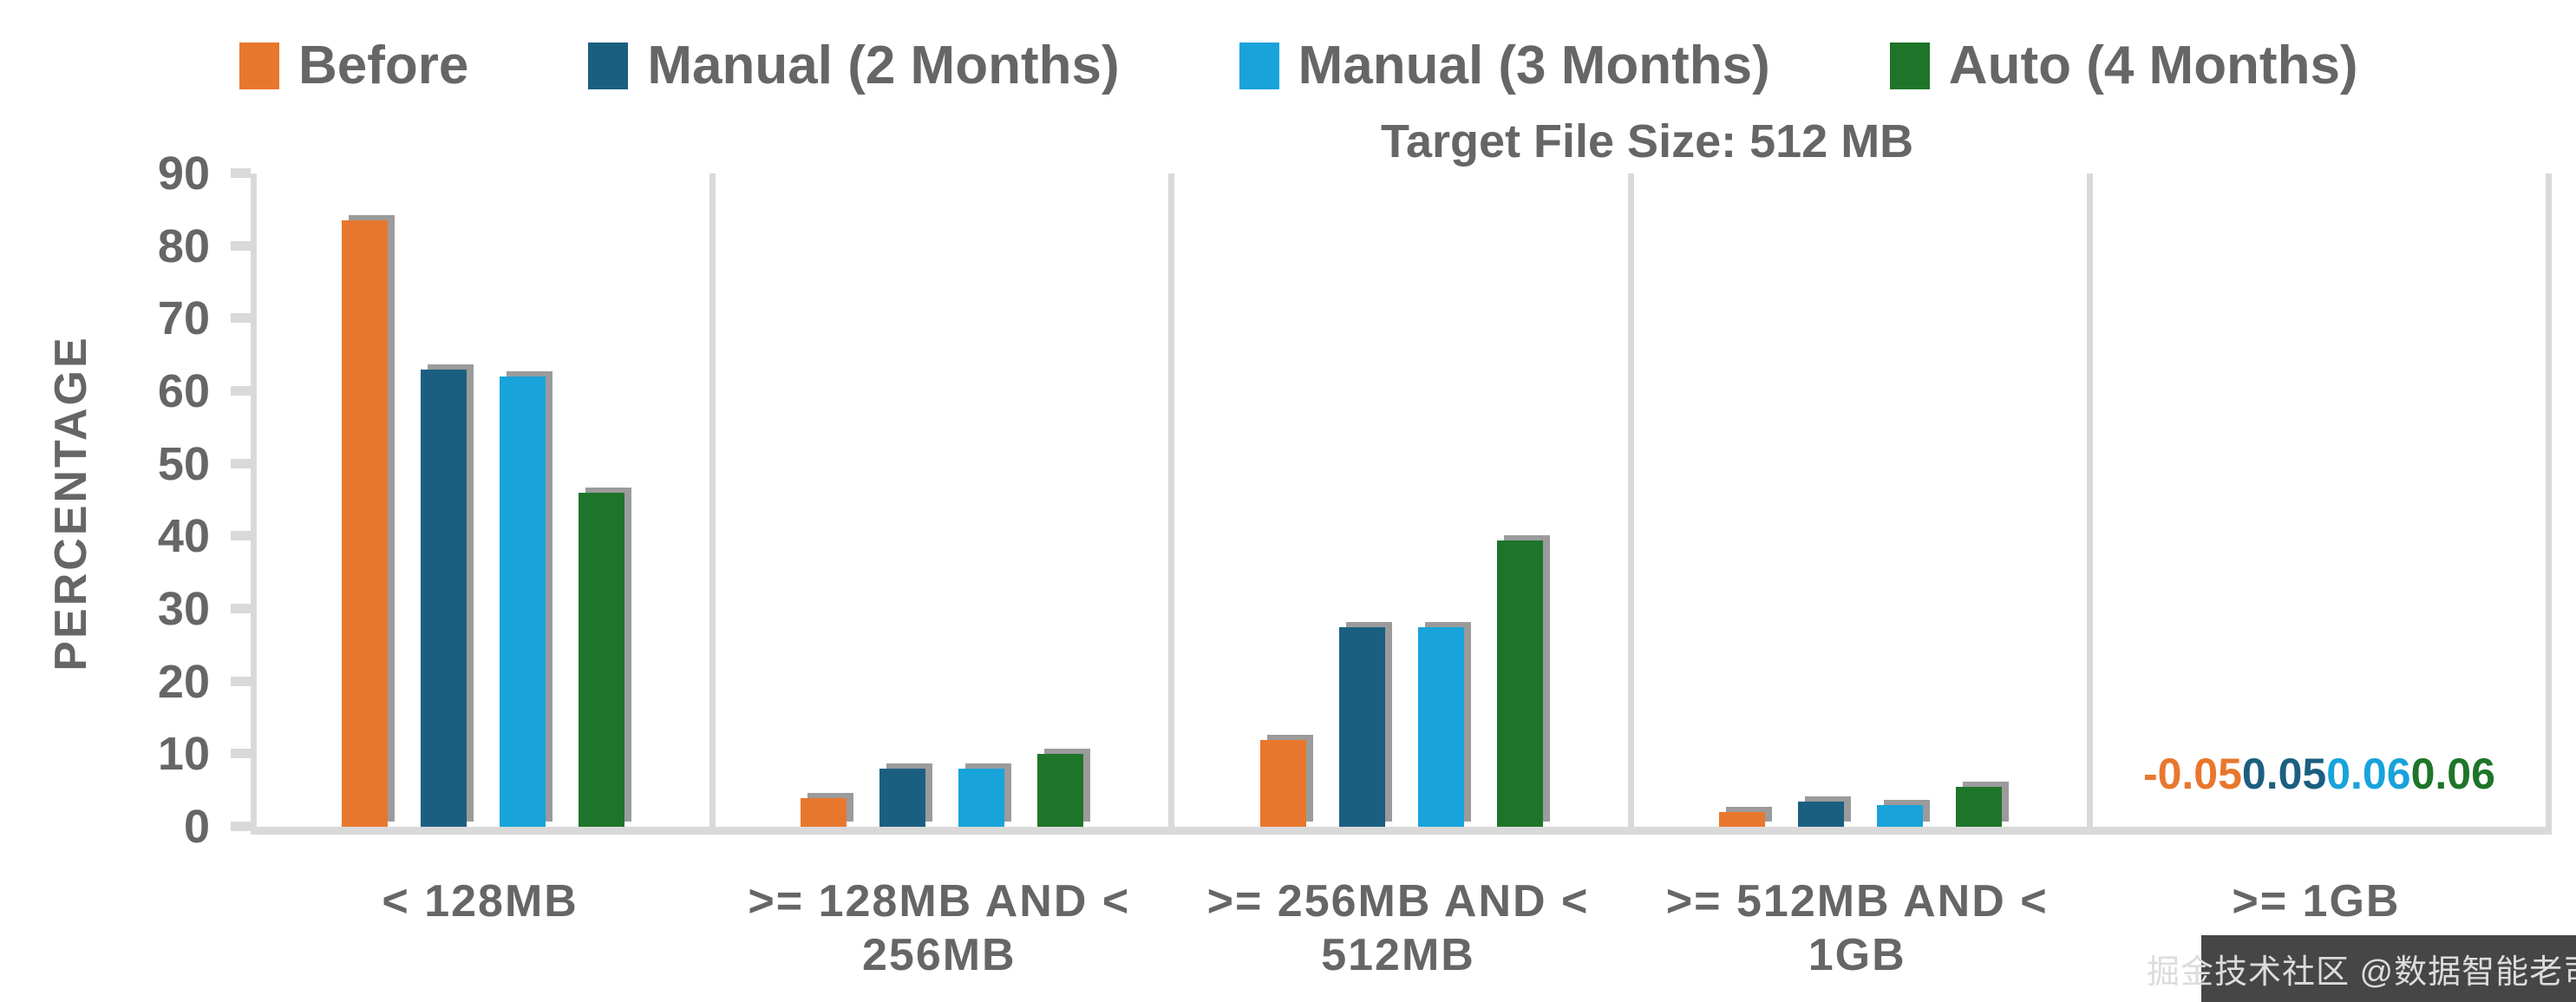 This screenshot has width=2576, height=1002. I want to click on category-label-line: >= 1GB, so click(2316, 901).